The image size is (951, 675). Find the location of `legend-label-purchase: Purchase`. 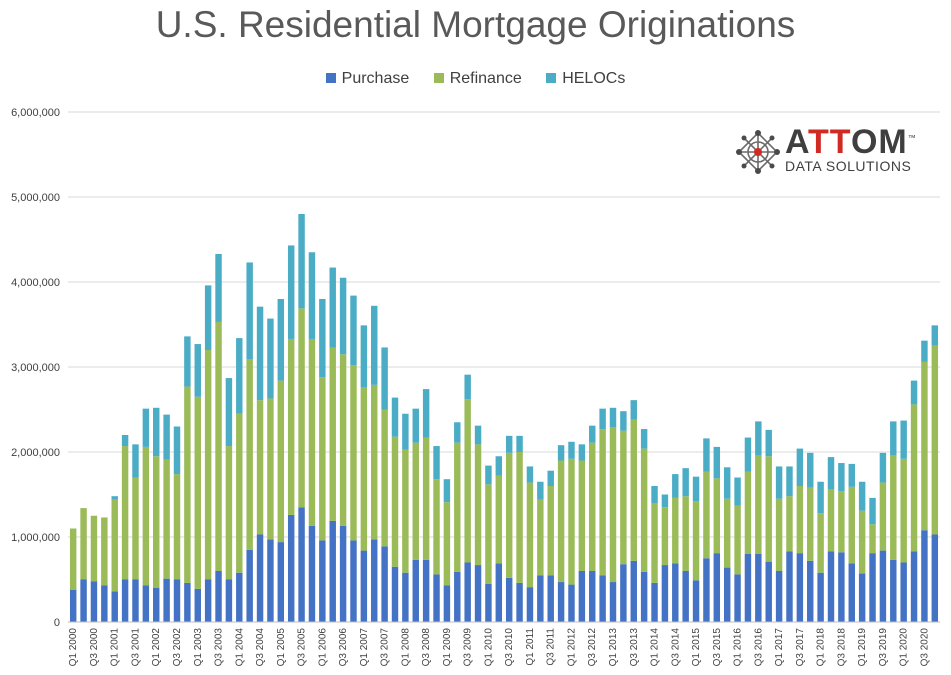

legend-label-purchase: Purchase is located at coordinates (375, 78).